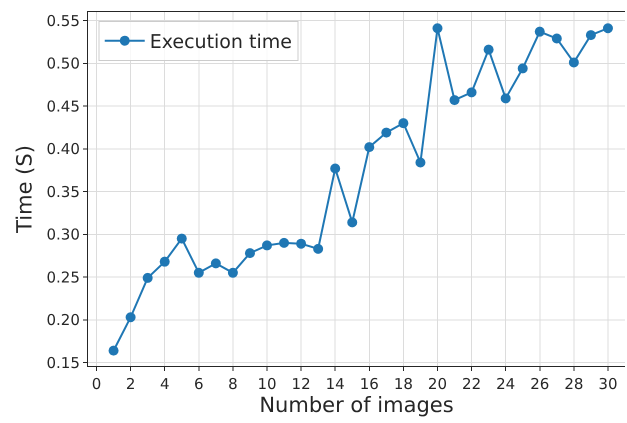  I want to click on x-tick-label: 28, so click(574, 384).